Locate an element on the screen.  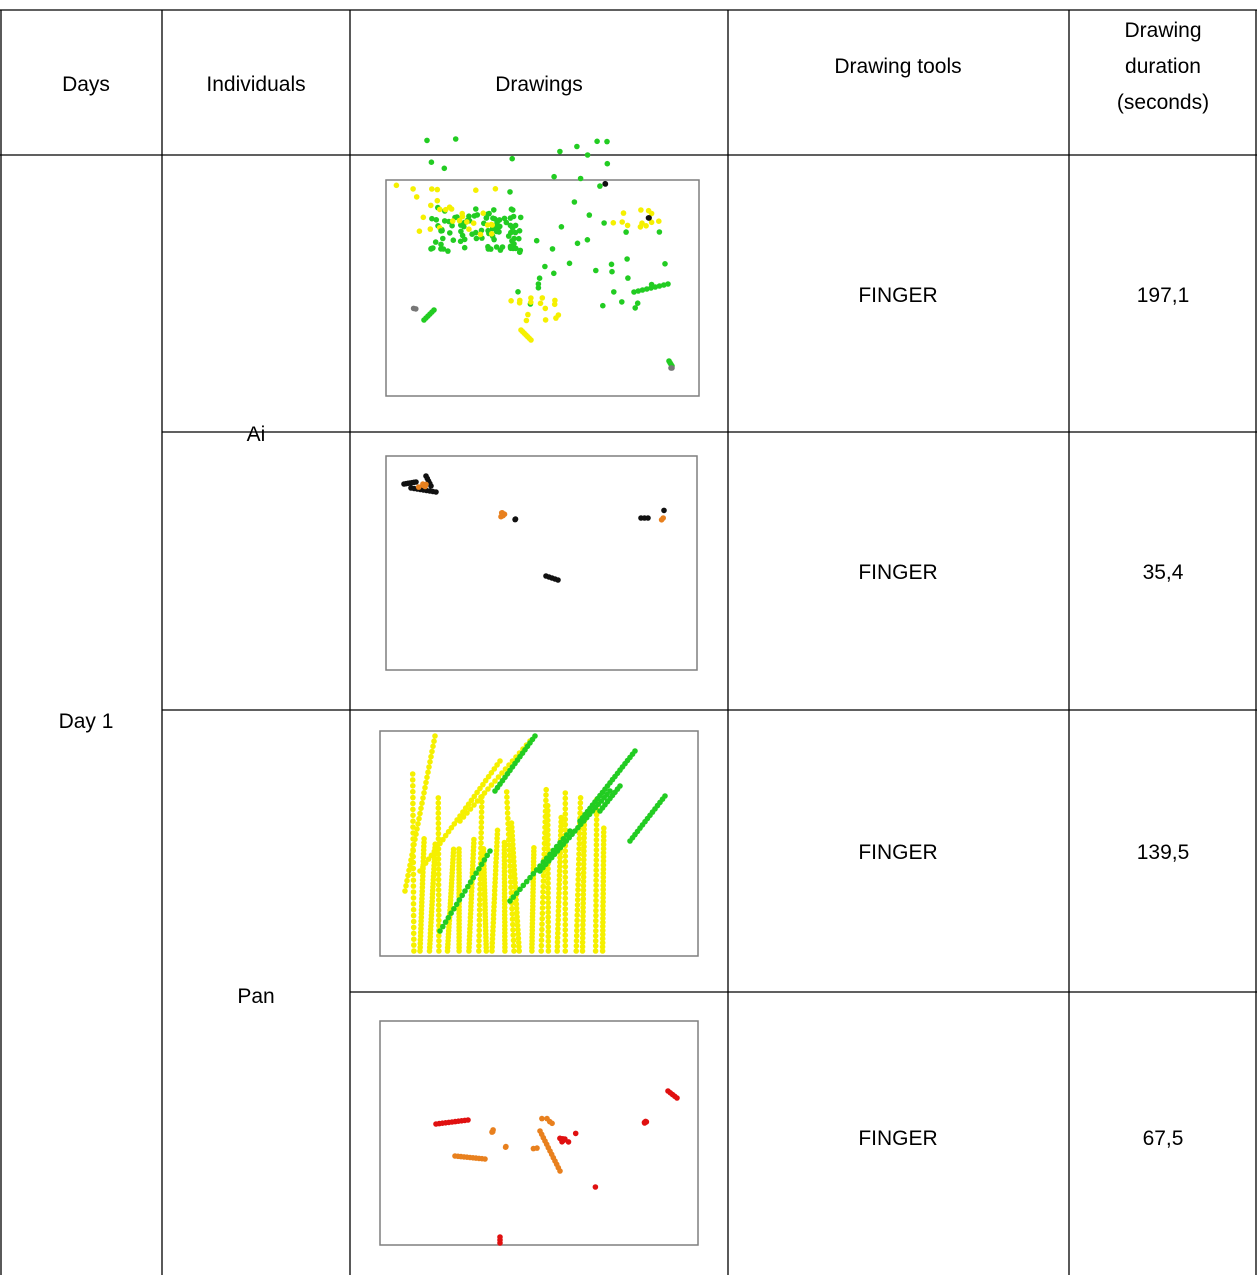
header-cell: Drawings is located at coordinates (539, 84).